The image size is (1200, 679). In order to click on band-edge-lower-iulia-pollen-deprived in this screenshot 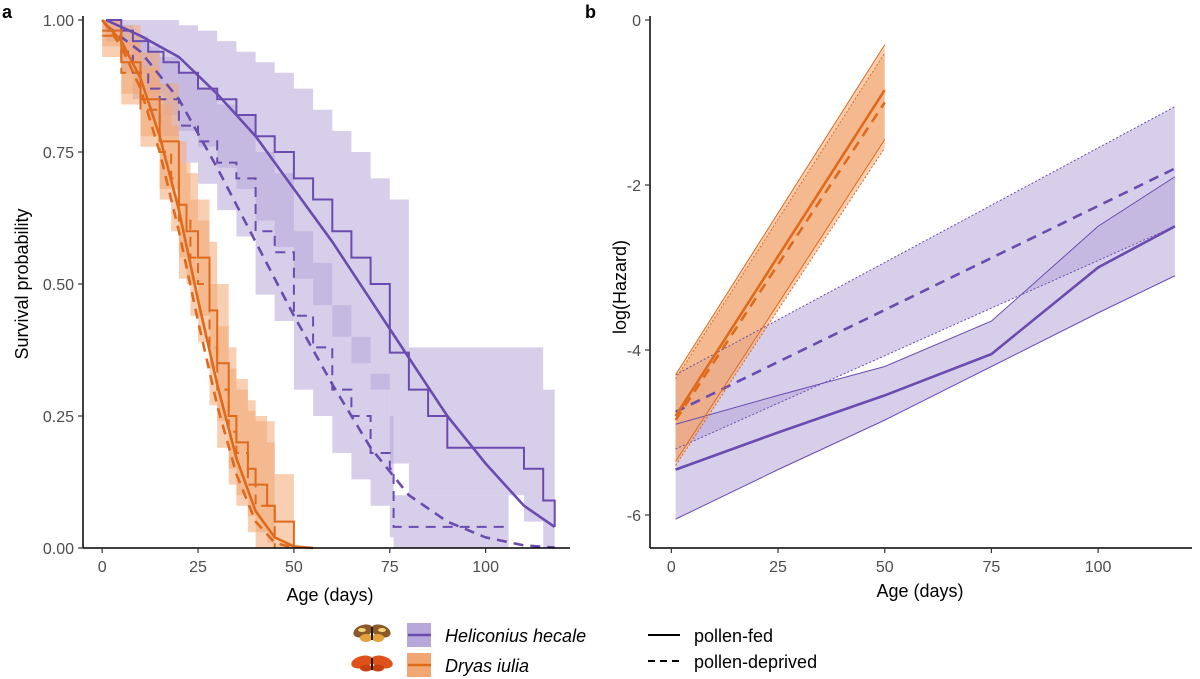, I will do `click(780, 306)`.